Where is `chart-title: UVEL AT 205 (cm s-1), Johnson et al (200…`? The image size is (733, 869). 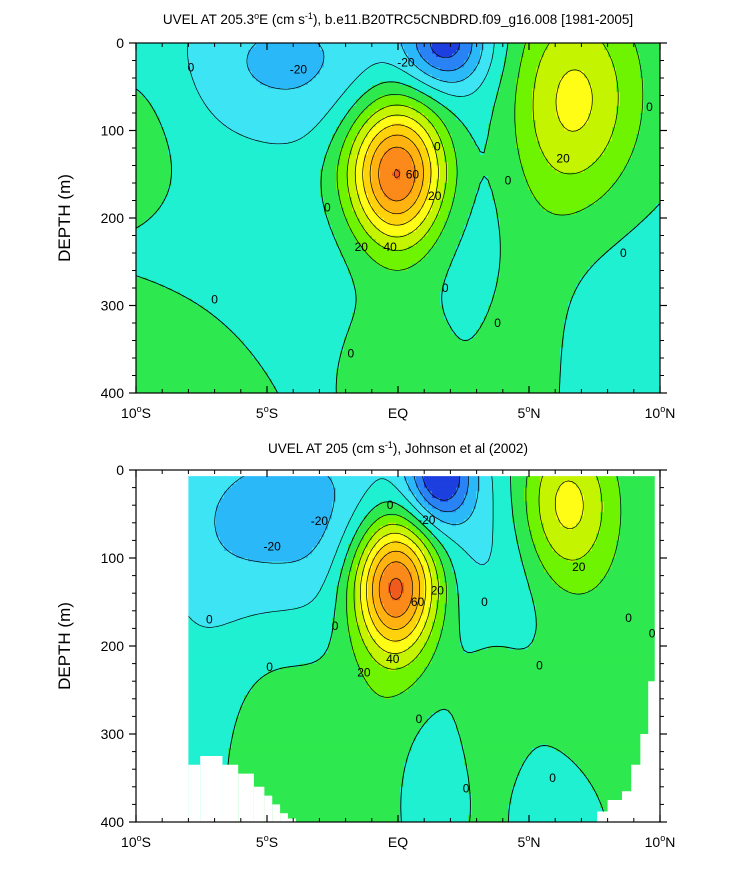
chart-title: UVEL AT 205 (cm s-1), Johnson et al (200… is located at coordinates (398, 448).